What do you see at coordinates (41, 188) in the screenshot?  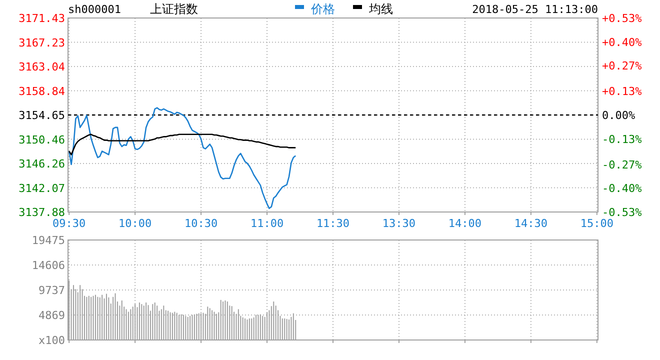 I see `y-tick-label: 3142.07` at bounding box center [41, 188].